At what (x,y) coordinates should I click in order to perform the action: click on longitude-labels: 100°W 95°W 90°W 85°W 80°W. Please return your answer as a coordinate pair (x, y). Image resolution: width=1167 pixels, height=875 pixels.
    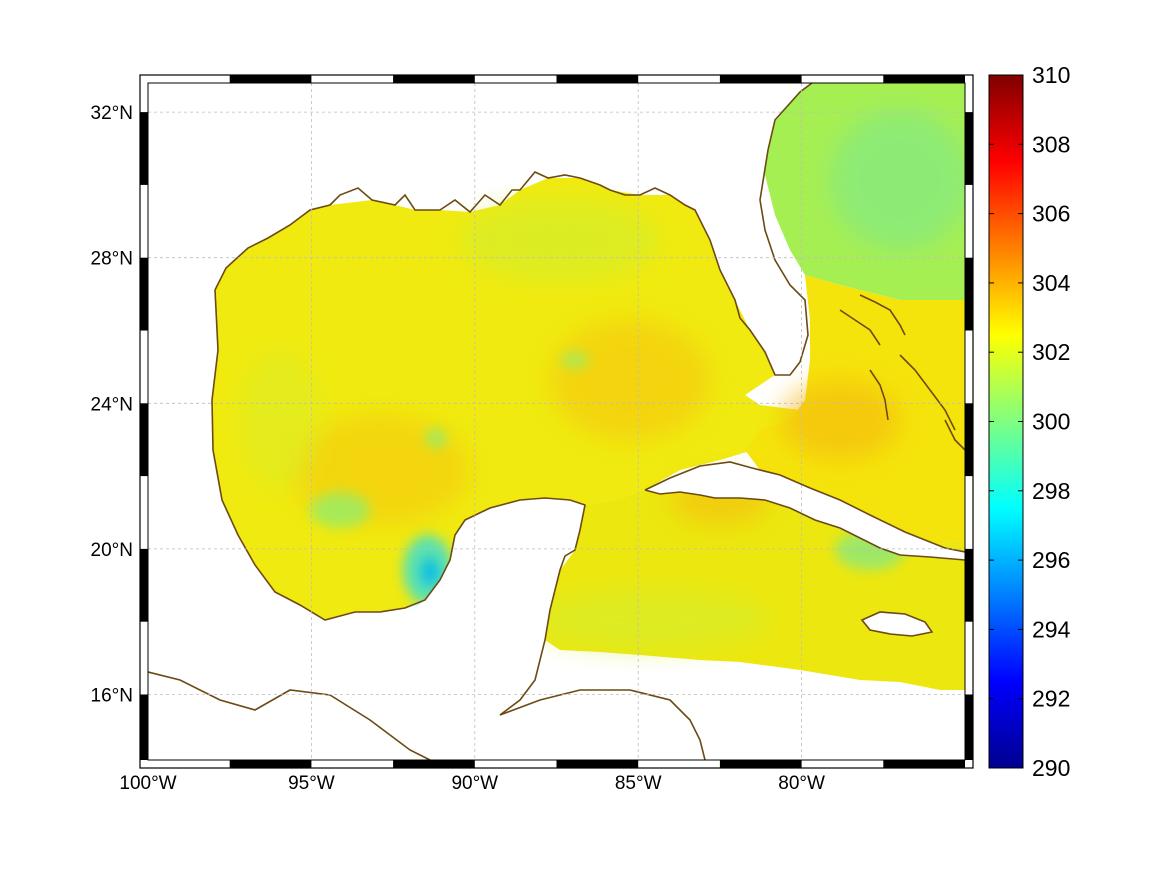
    Looking at the image, I should click on (472, 783).